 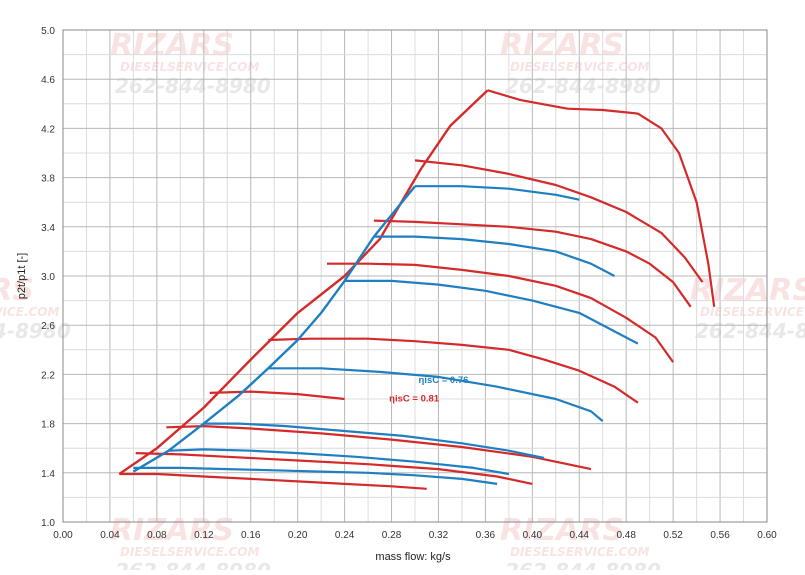 What do you see at coordinates (580, 535) in the screenshot?
I see `x-tick-label: 0.44` at bounding box center [580, 535].